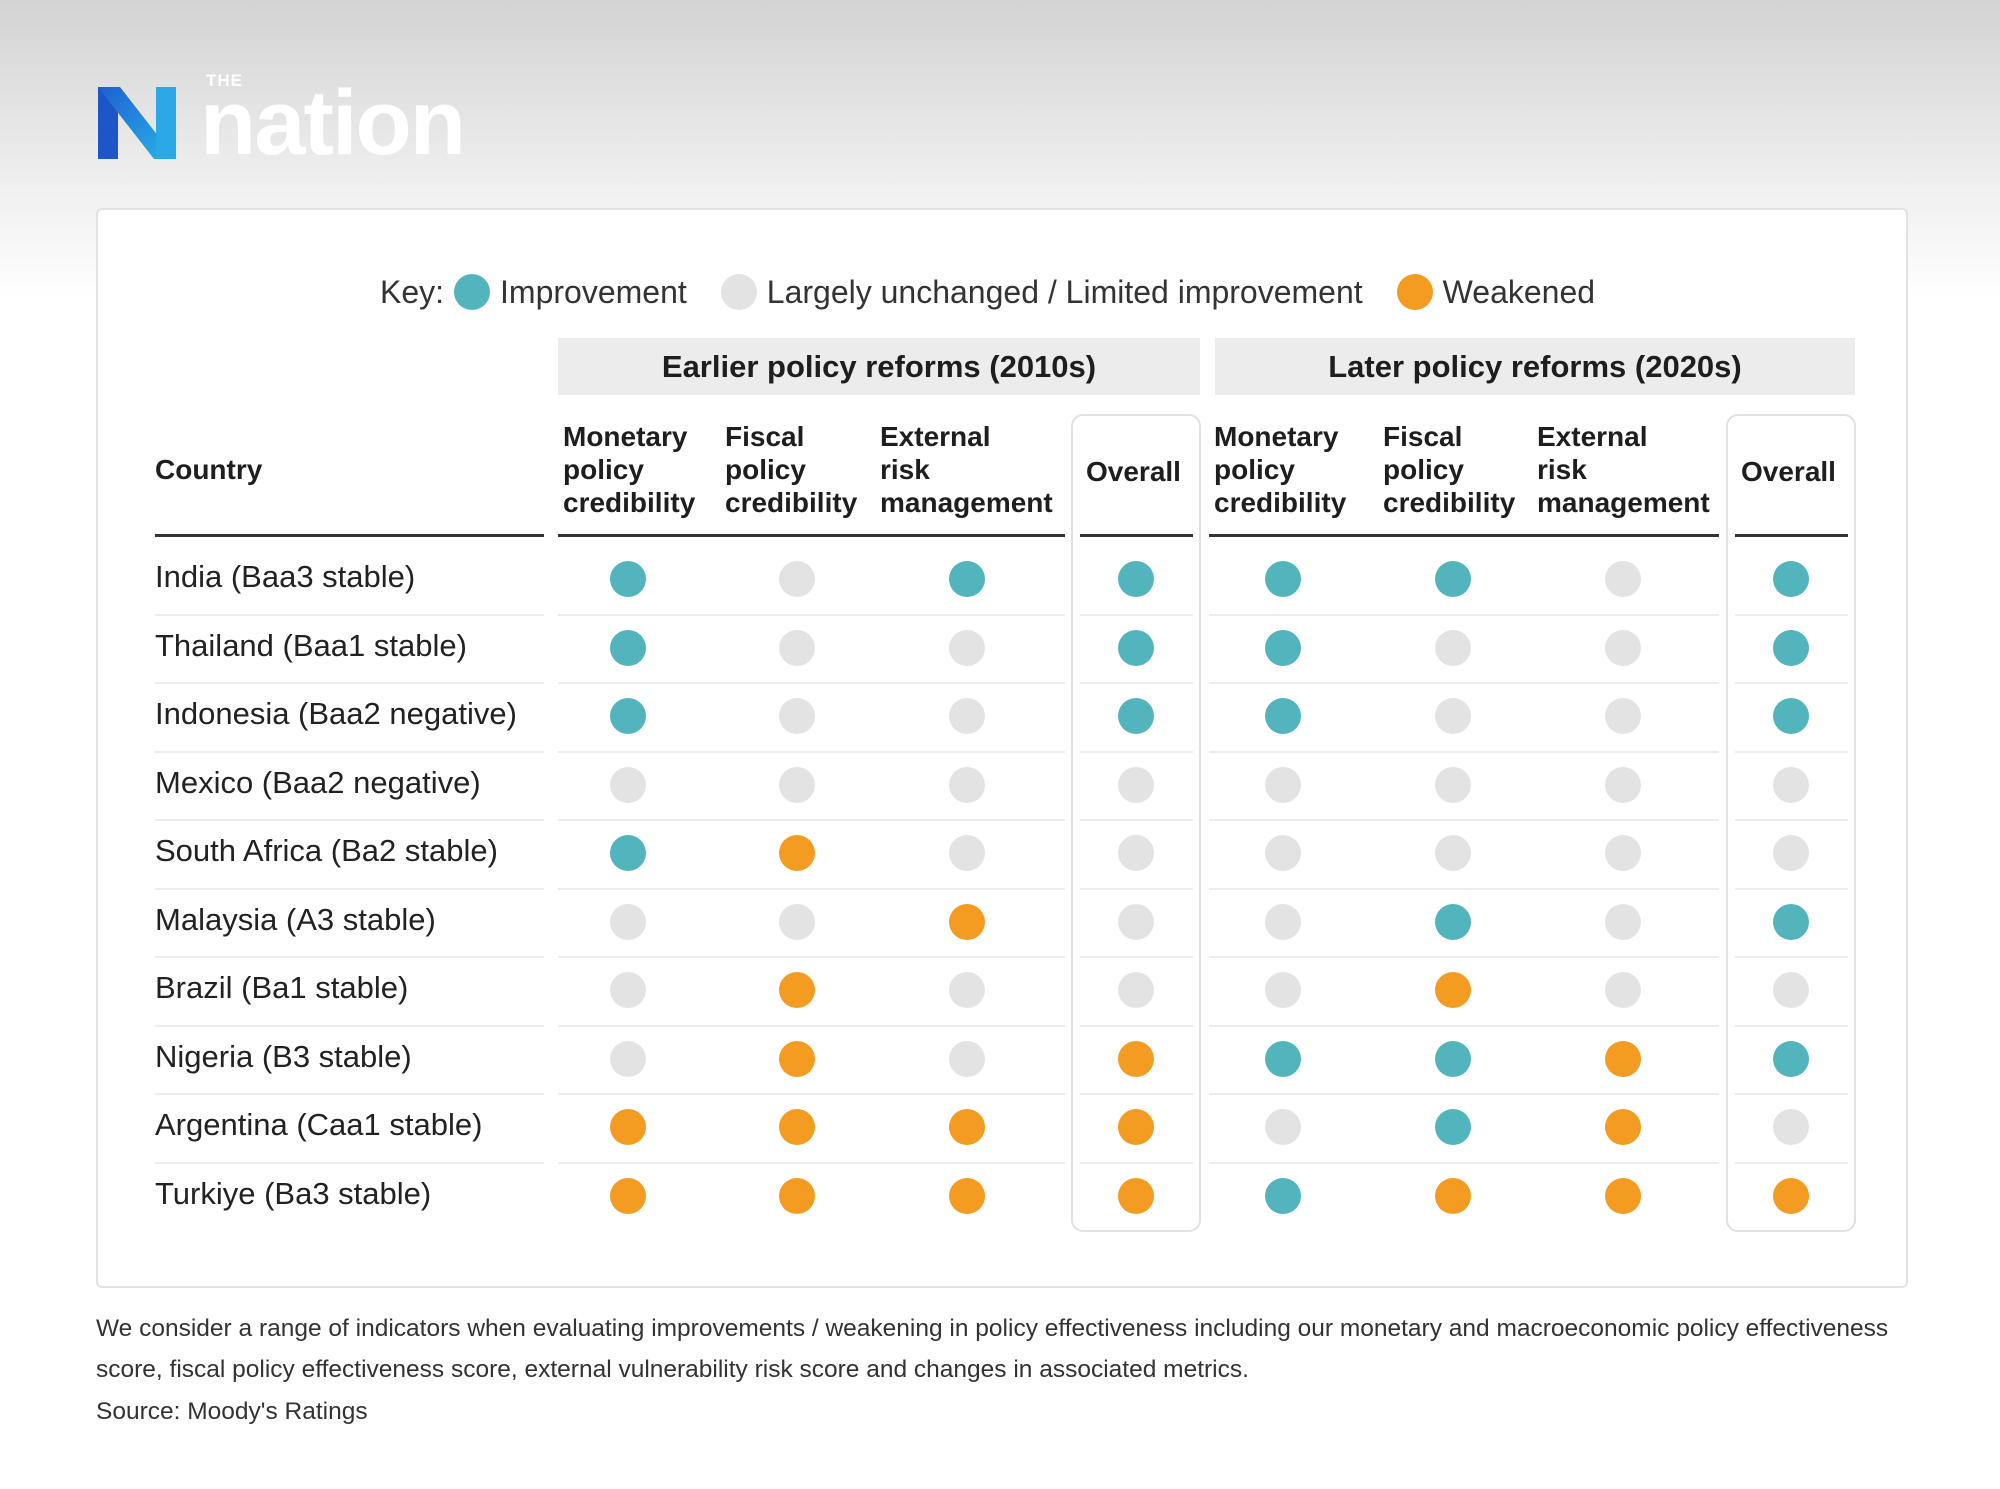 The width and height of the screenshot is (2000, 1489). I want to click on header-rule-country, so click(349, 535).